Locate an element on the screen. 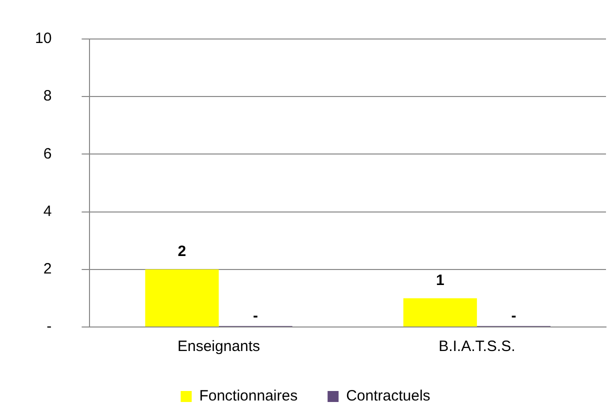 The height and width of the screenshot is (419, 611). legend-label: Contractuels is located at coordinates (388, 396).